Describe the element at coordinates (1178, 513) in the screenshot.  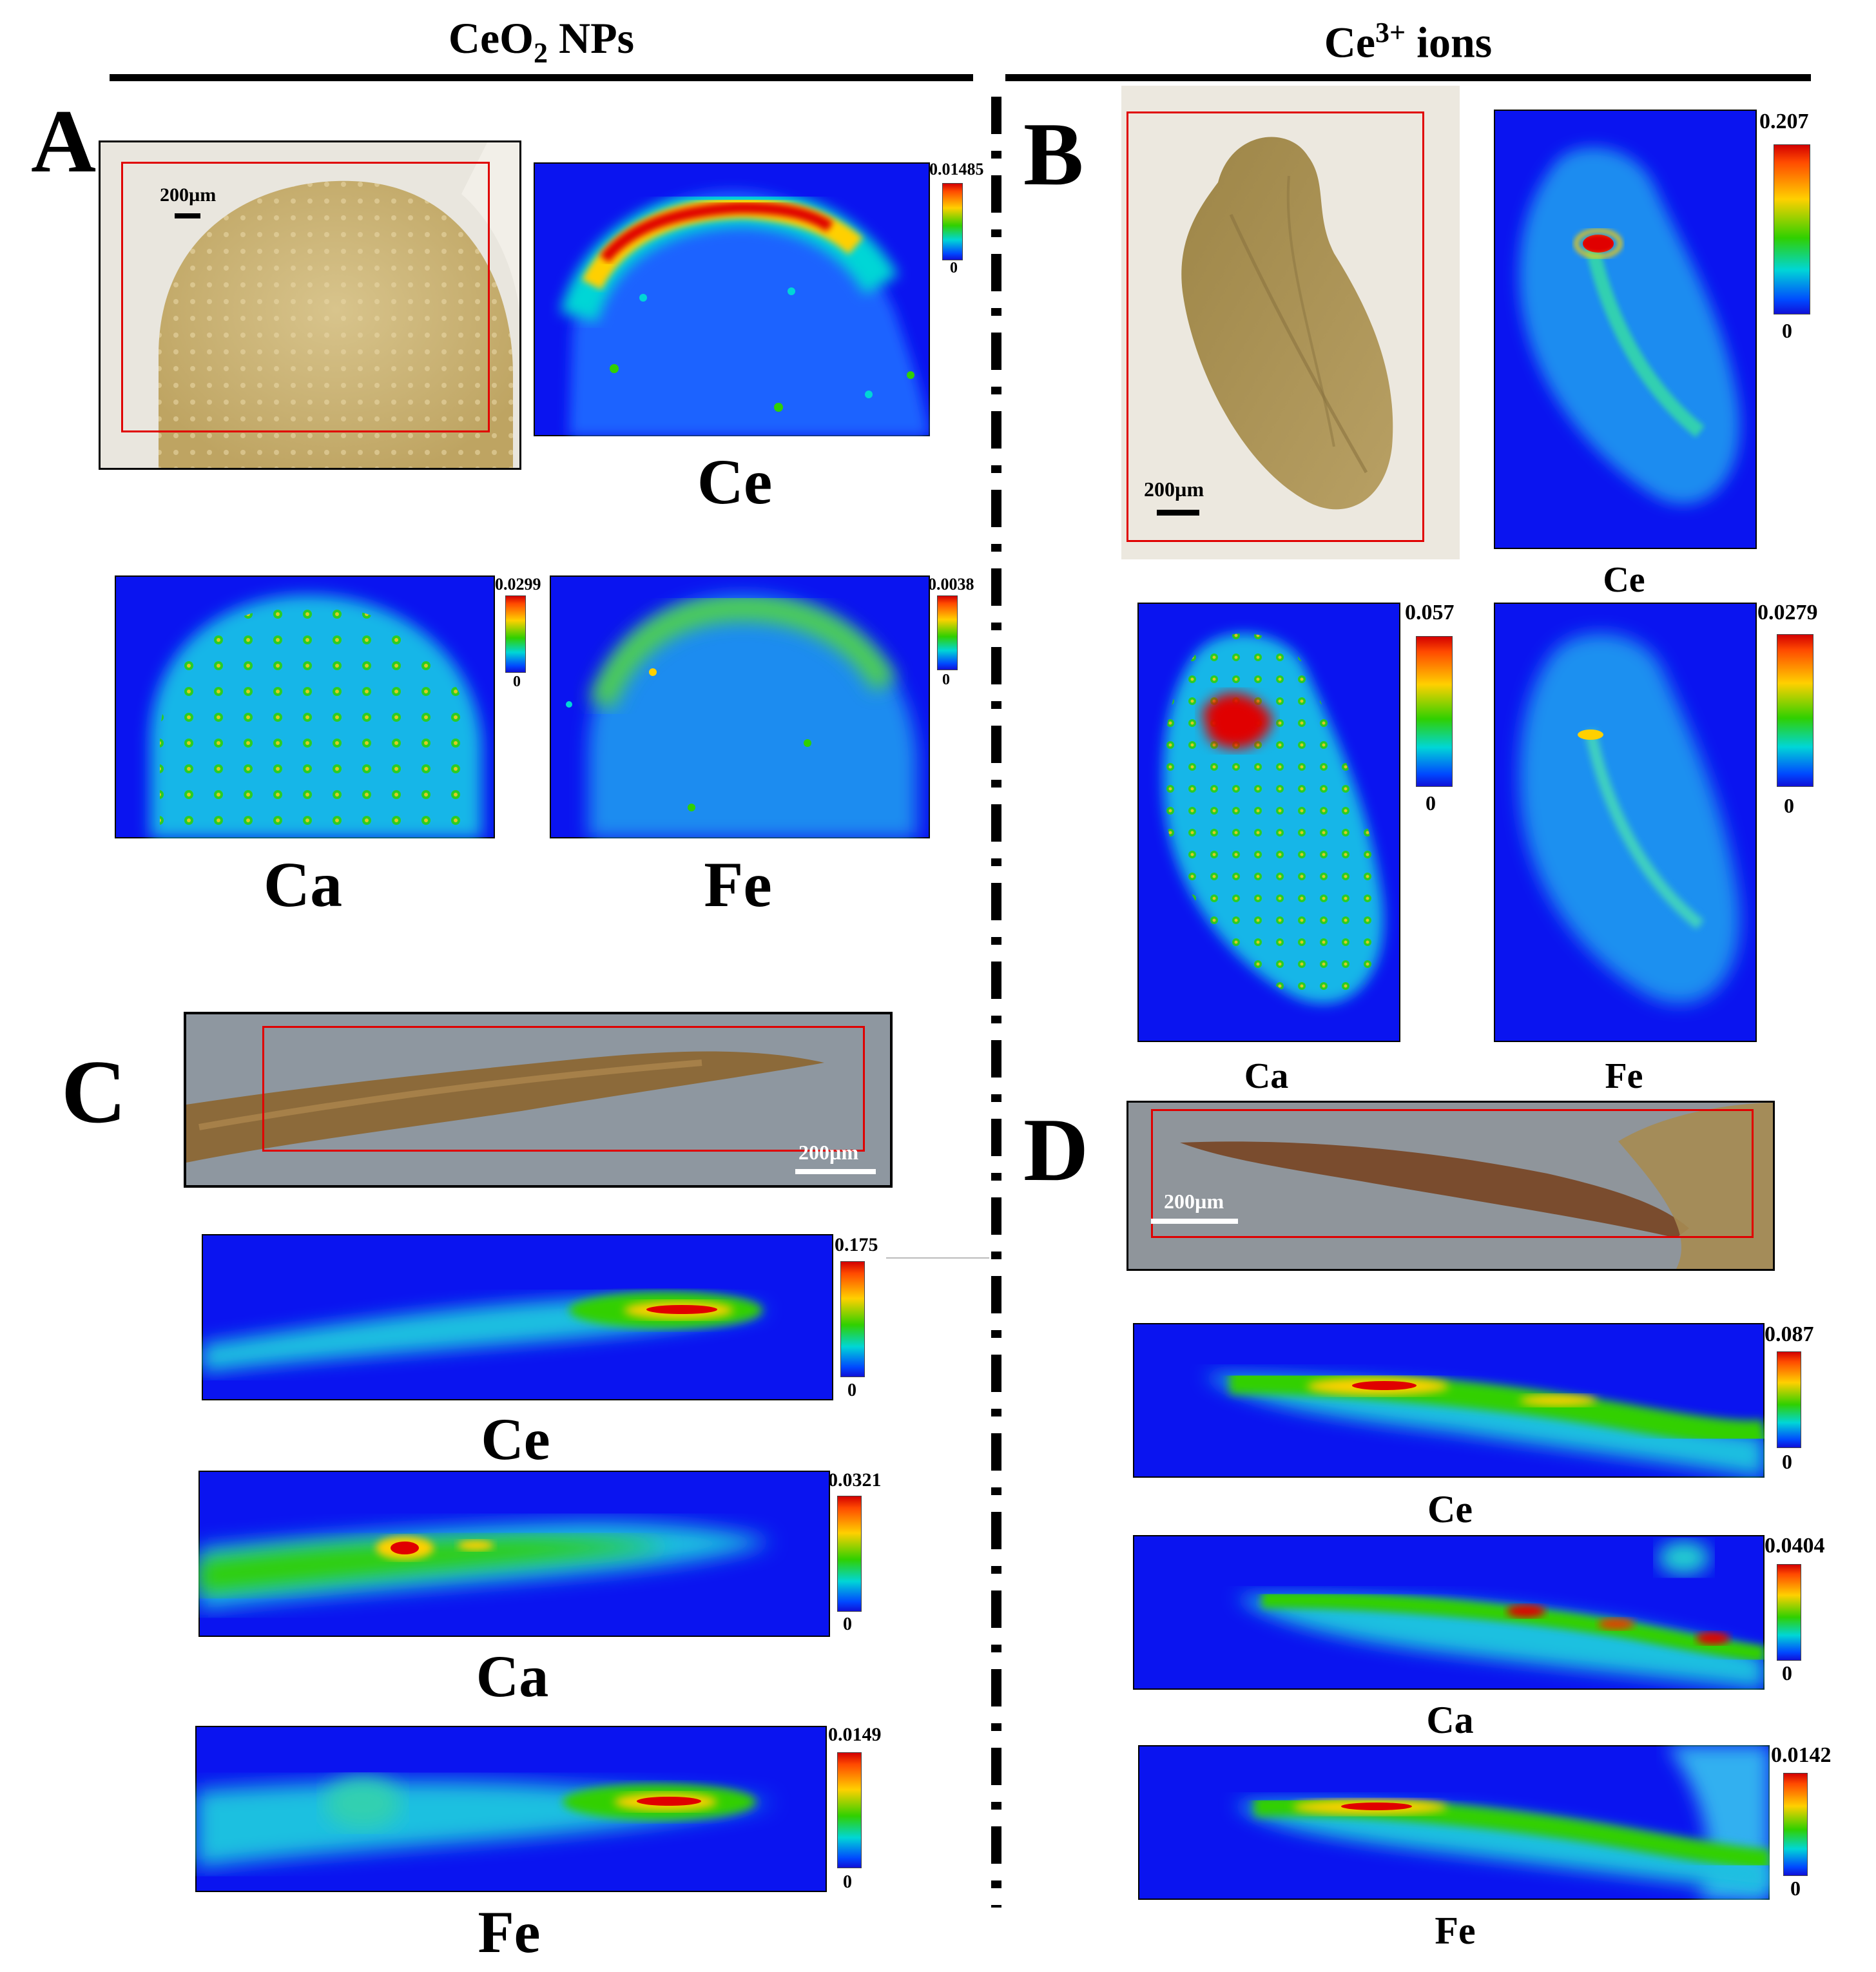
I see `panel-b-scale-bar` at that location.